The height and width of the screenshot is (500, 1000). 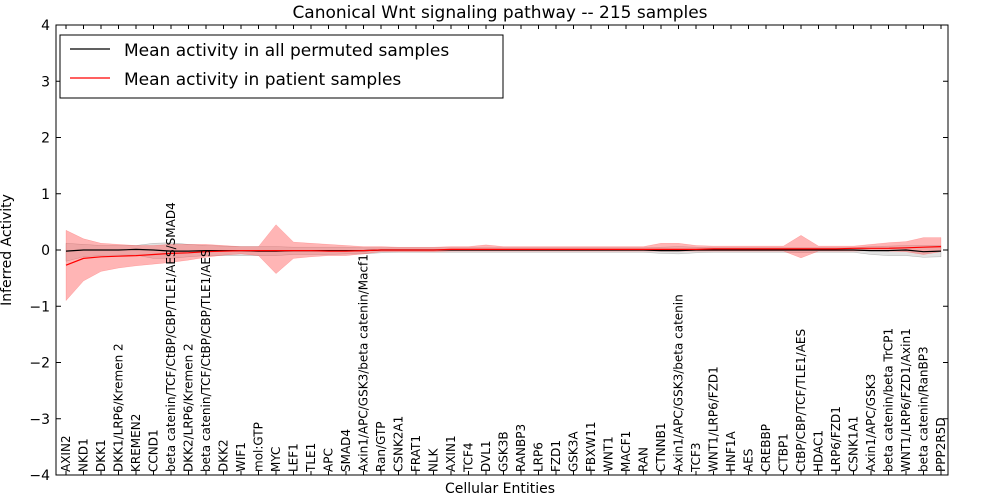 I want to click on x-tick-label: RAN, so click(x=644, y=459).